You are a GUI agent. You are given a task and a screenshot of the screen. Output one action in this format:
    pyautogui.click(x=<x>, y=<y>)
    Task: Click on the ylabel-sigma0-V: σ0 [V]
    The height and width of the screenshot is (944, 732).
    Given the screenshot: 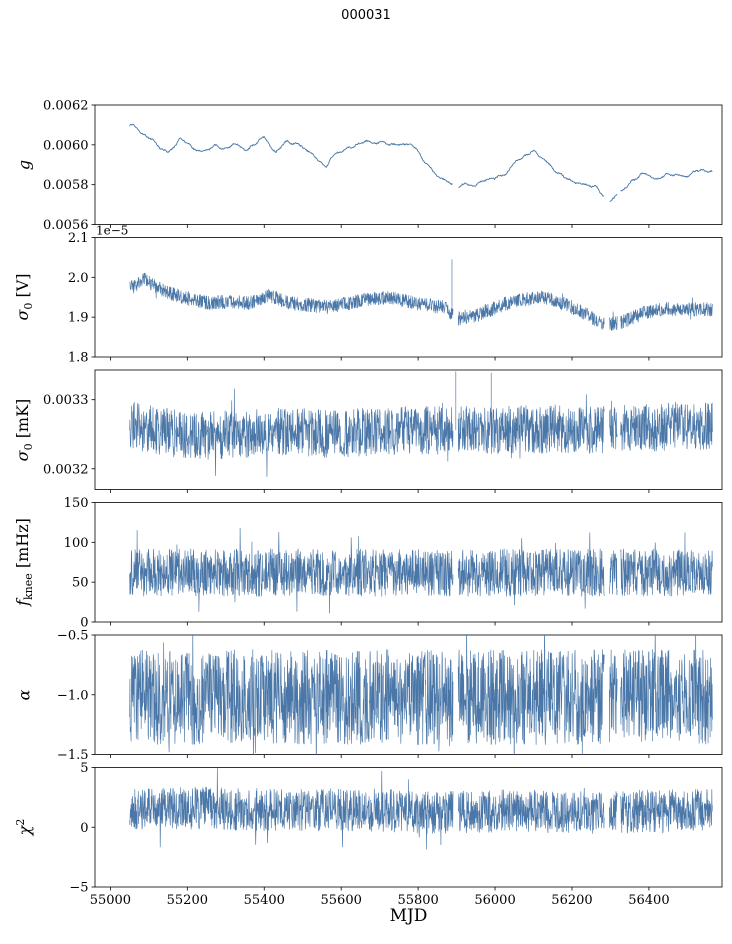 What is the action you would take?
    pyautogui.click(x=24, y=297)
    